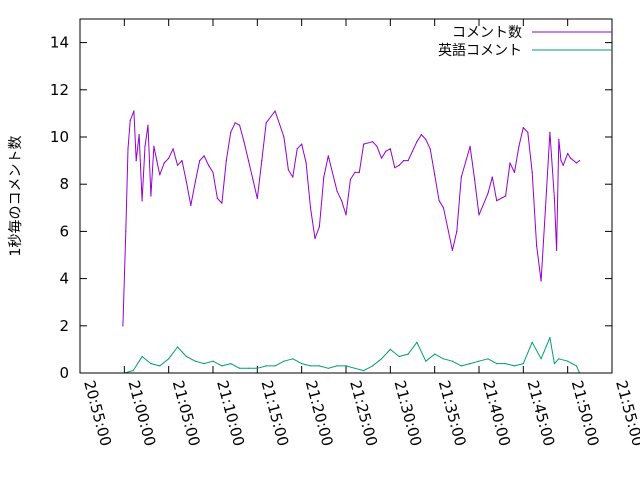 Image resolution: width=640 pixels, height=480 pixels. What do you see at coordinates (59, 137) in the screenshot?
I see `y-tick-label: 10` at bounding box center [59, 137].